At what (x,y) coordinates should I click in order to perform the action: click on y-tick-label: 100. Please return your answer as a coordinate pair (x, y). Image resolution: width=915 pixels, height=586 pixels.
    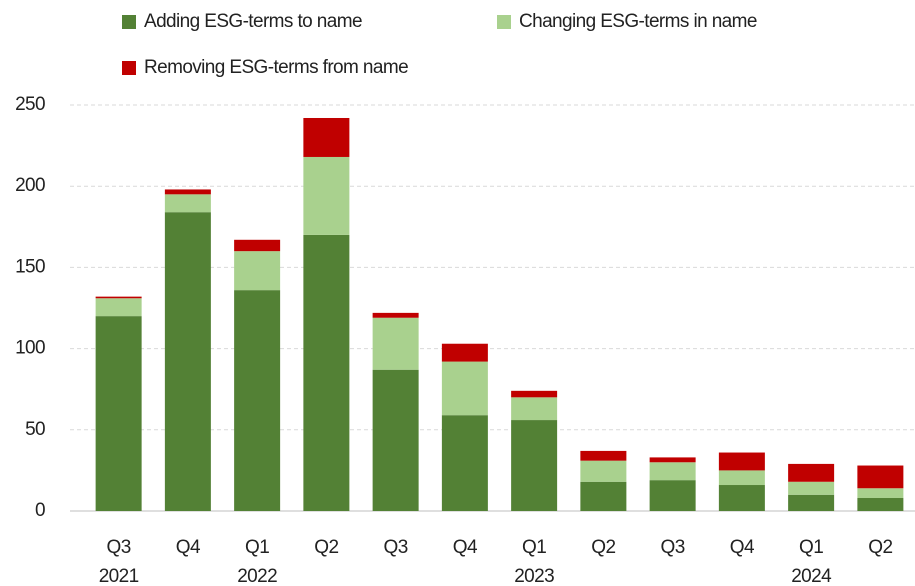
    Looking at the image, I should click on (30, 348).